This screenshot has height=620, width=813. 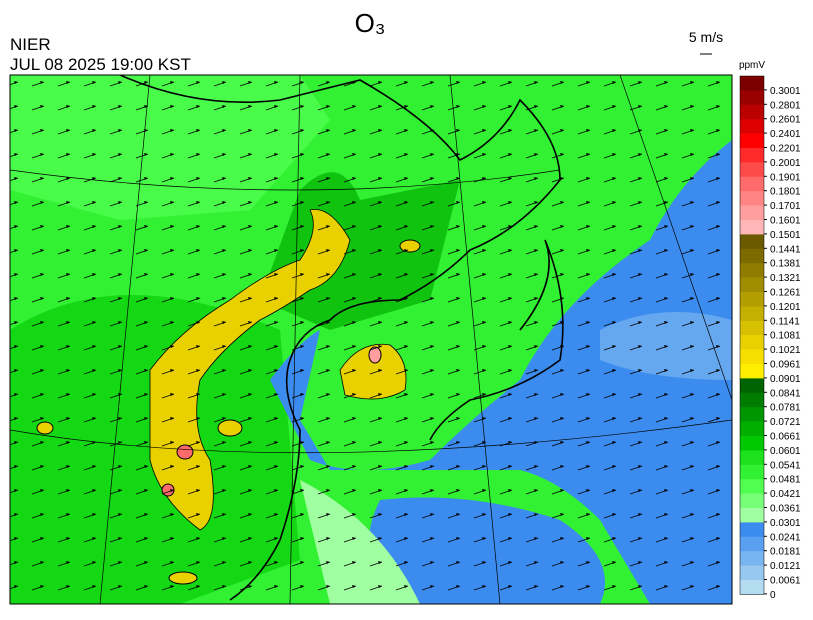 I want to click on colorbar-label: 0.0961, so click(x=785, y=365).